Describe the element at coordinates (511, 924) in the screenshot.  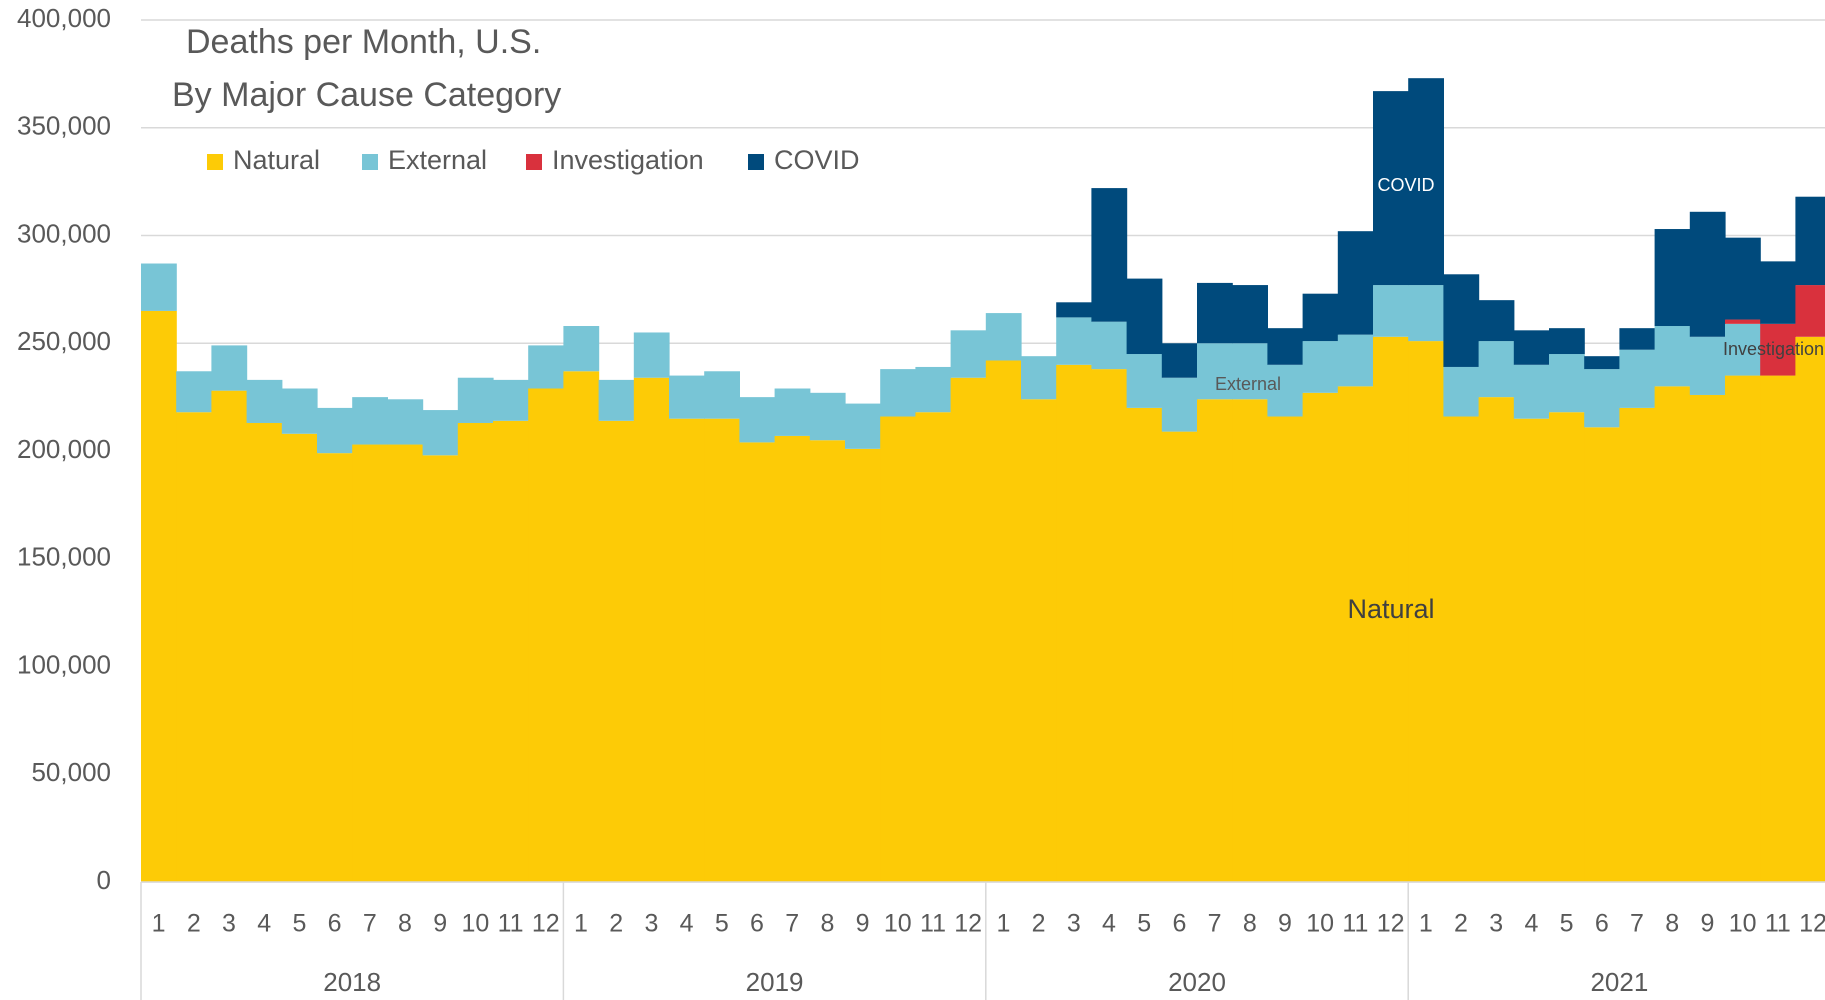
I see `x-tick-label: 11` at that location.